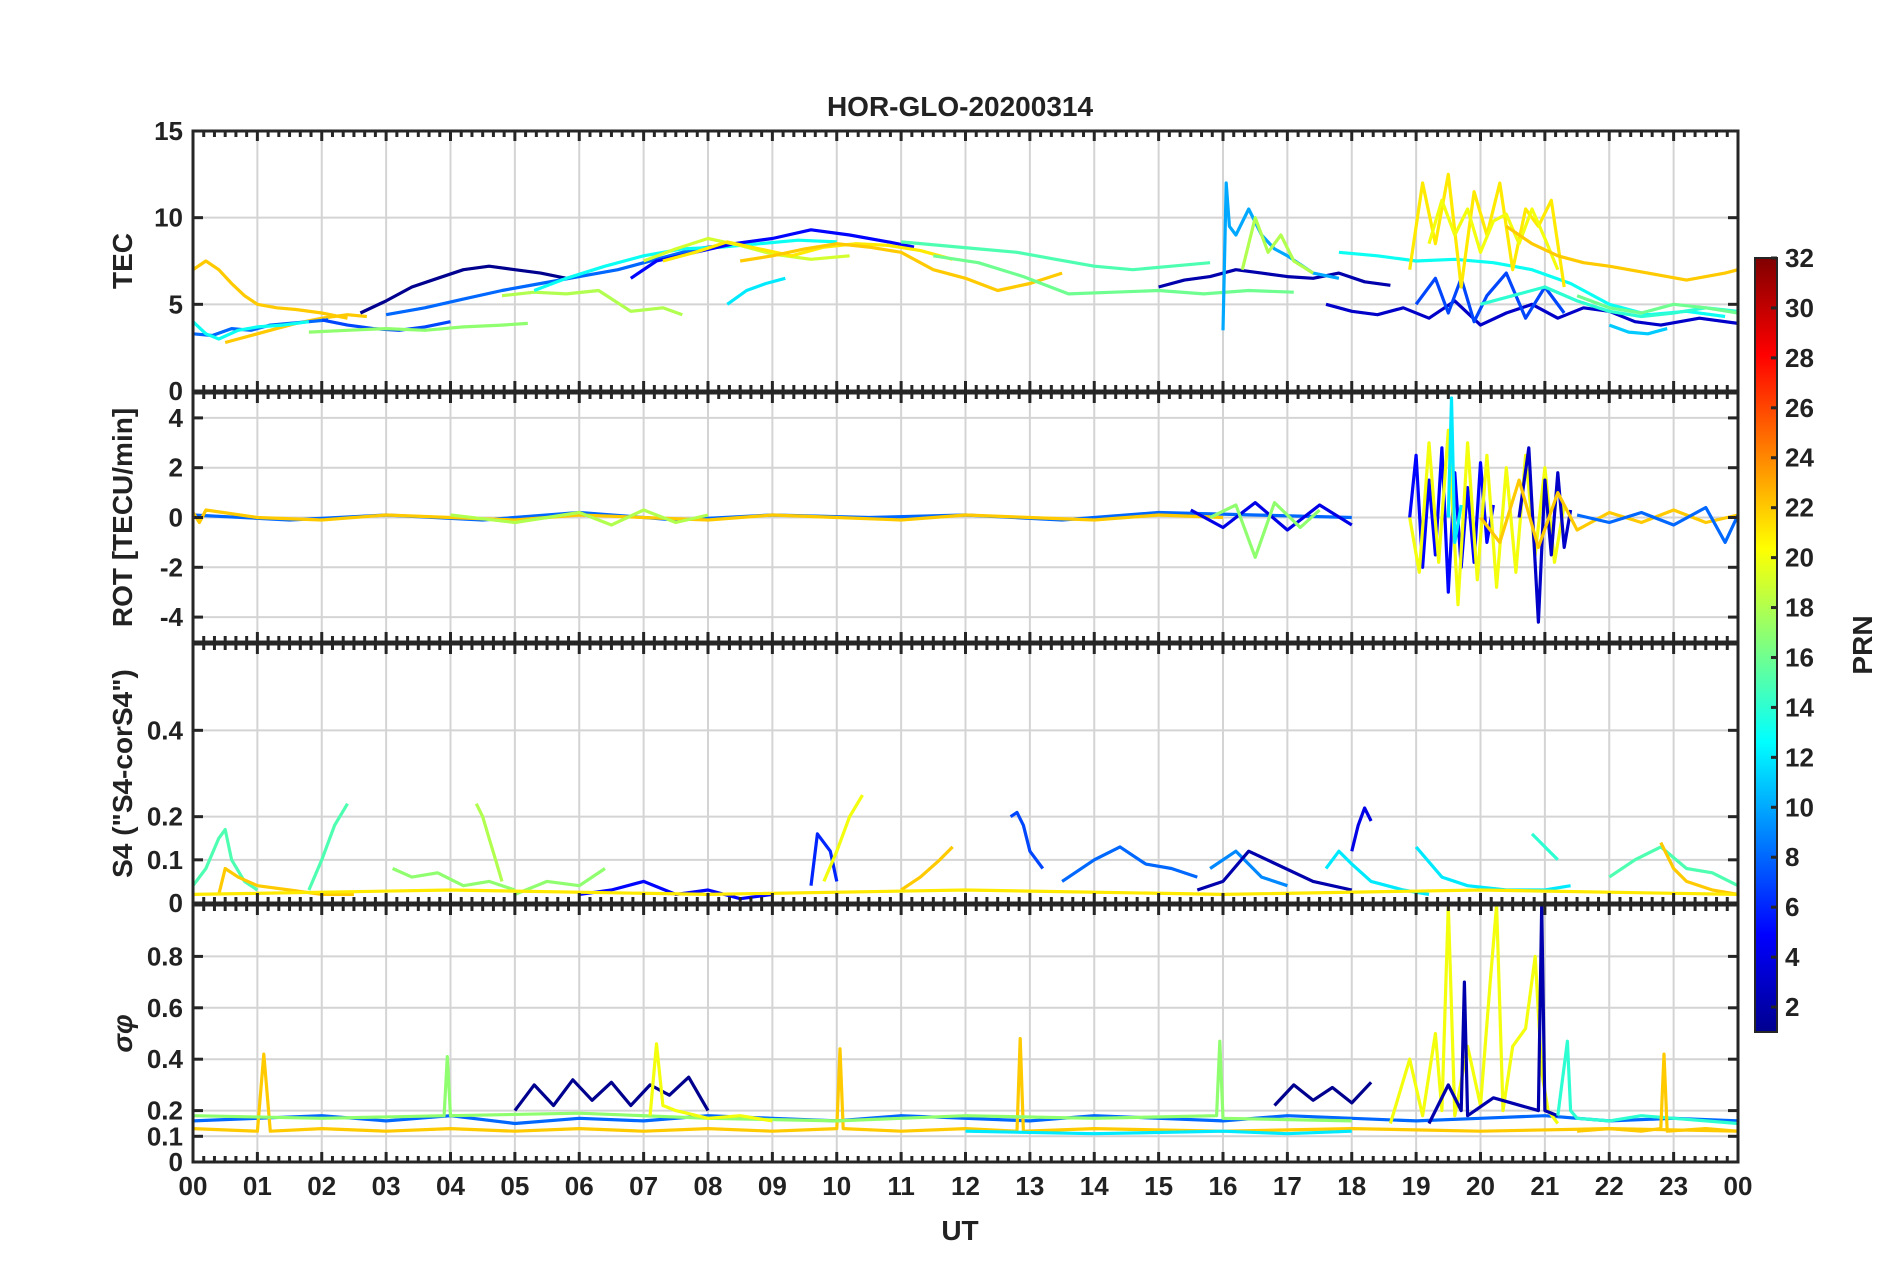  What do you see at coordinates (1480, 1186) in the screenshot?
I see `x-tick-label: 20` at bounding box center [1480, 1186].